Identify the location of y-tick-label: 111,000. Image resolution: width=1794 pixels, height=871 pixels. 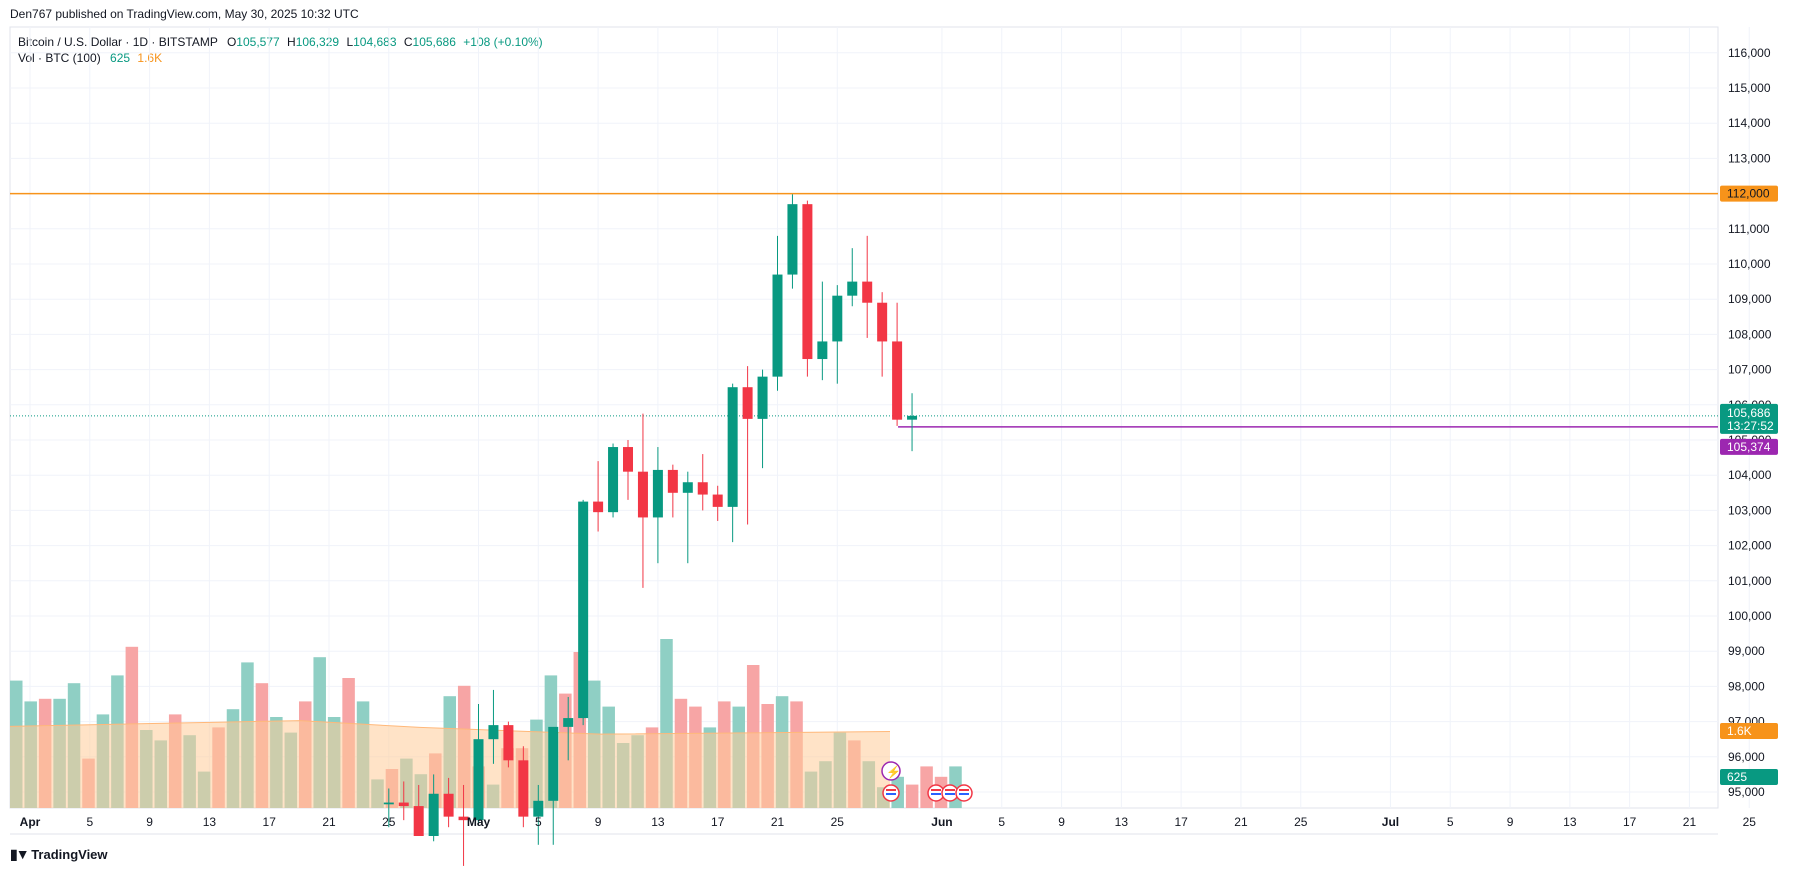
(1749, 229).